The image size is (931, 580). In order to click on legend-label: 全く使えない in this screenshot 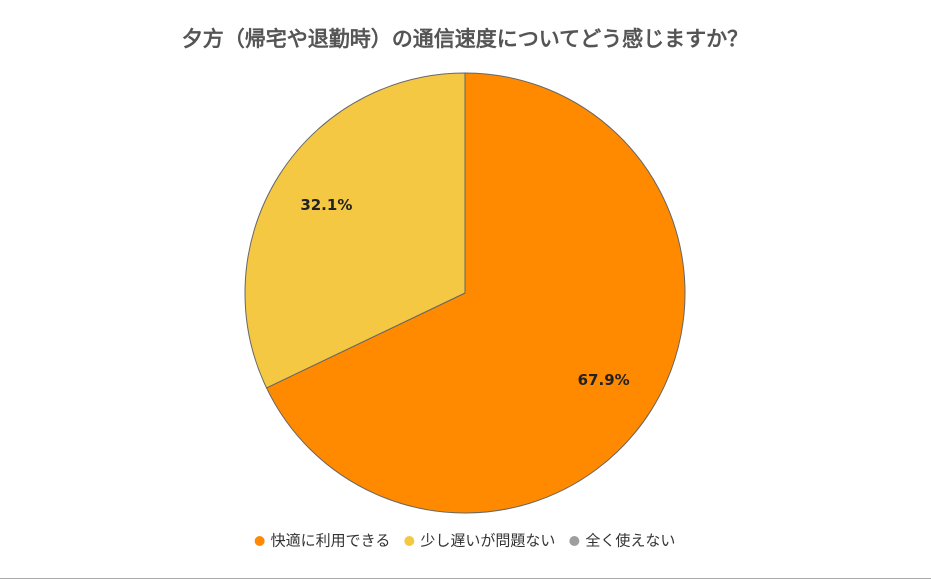, I will do `click(630, 541)`.